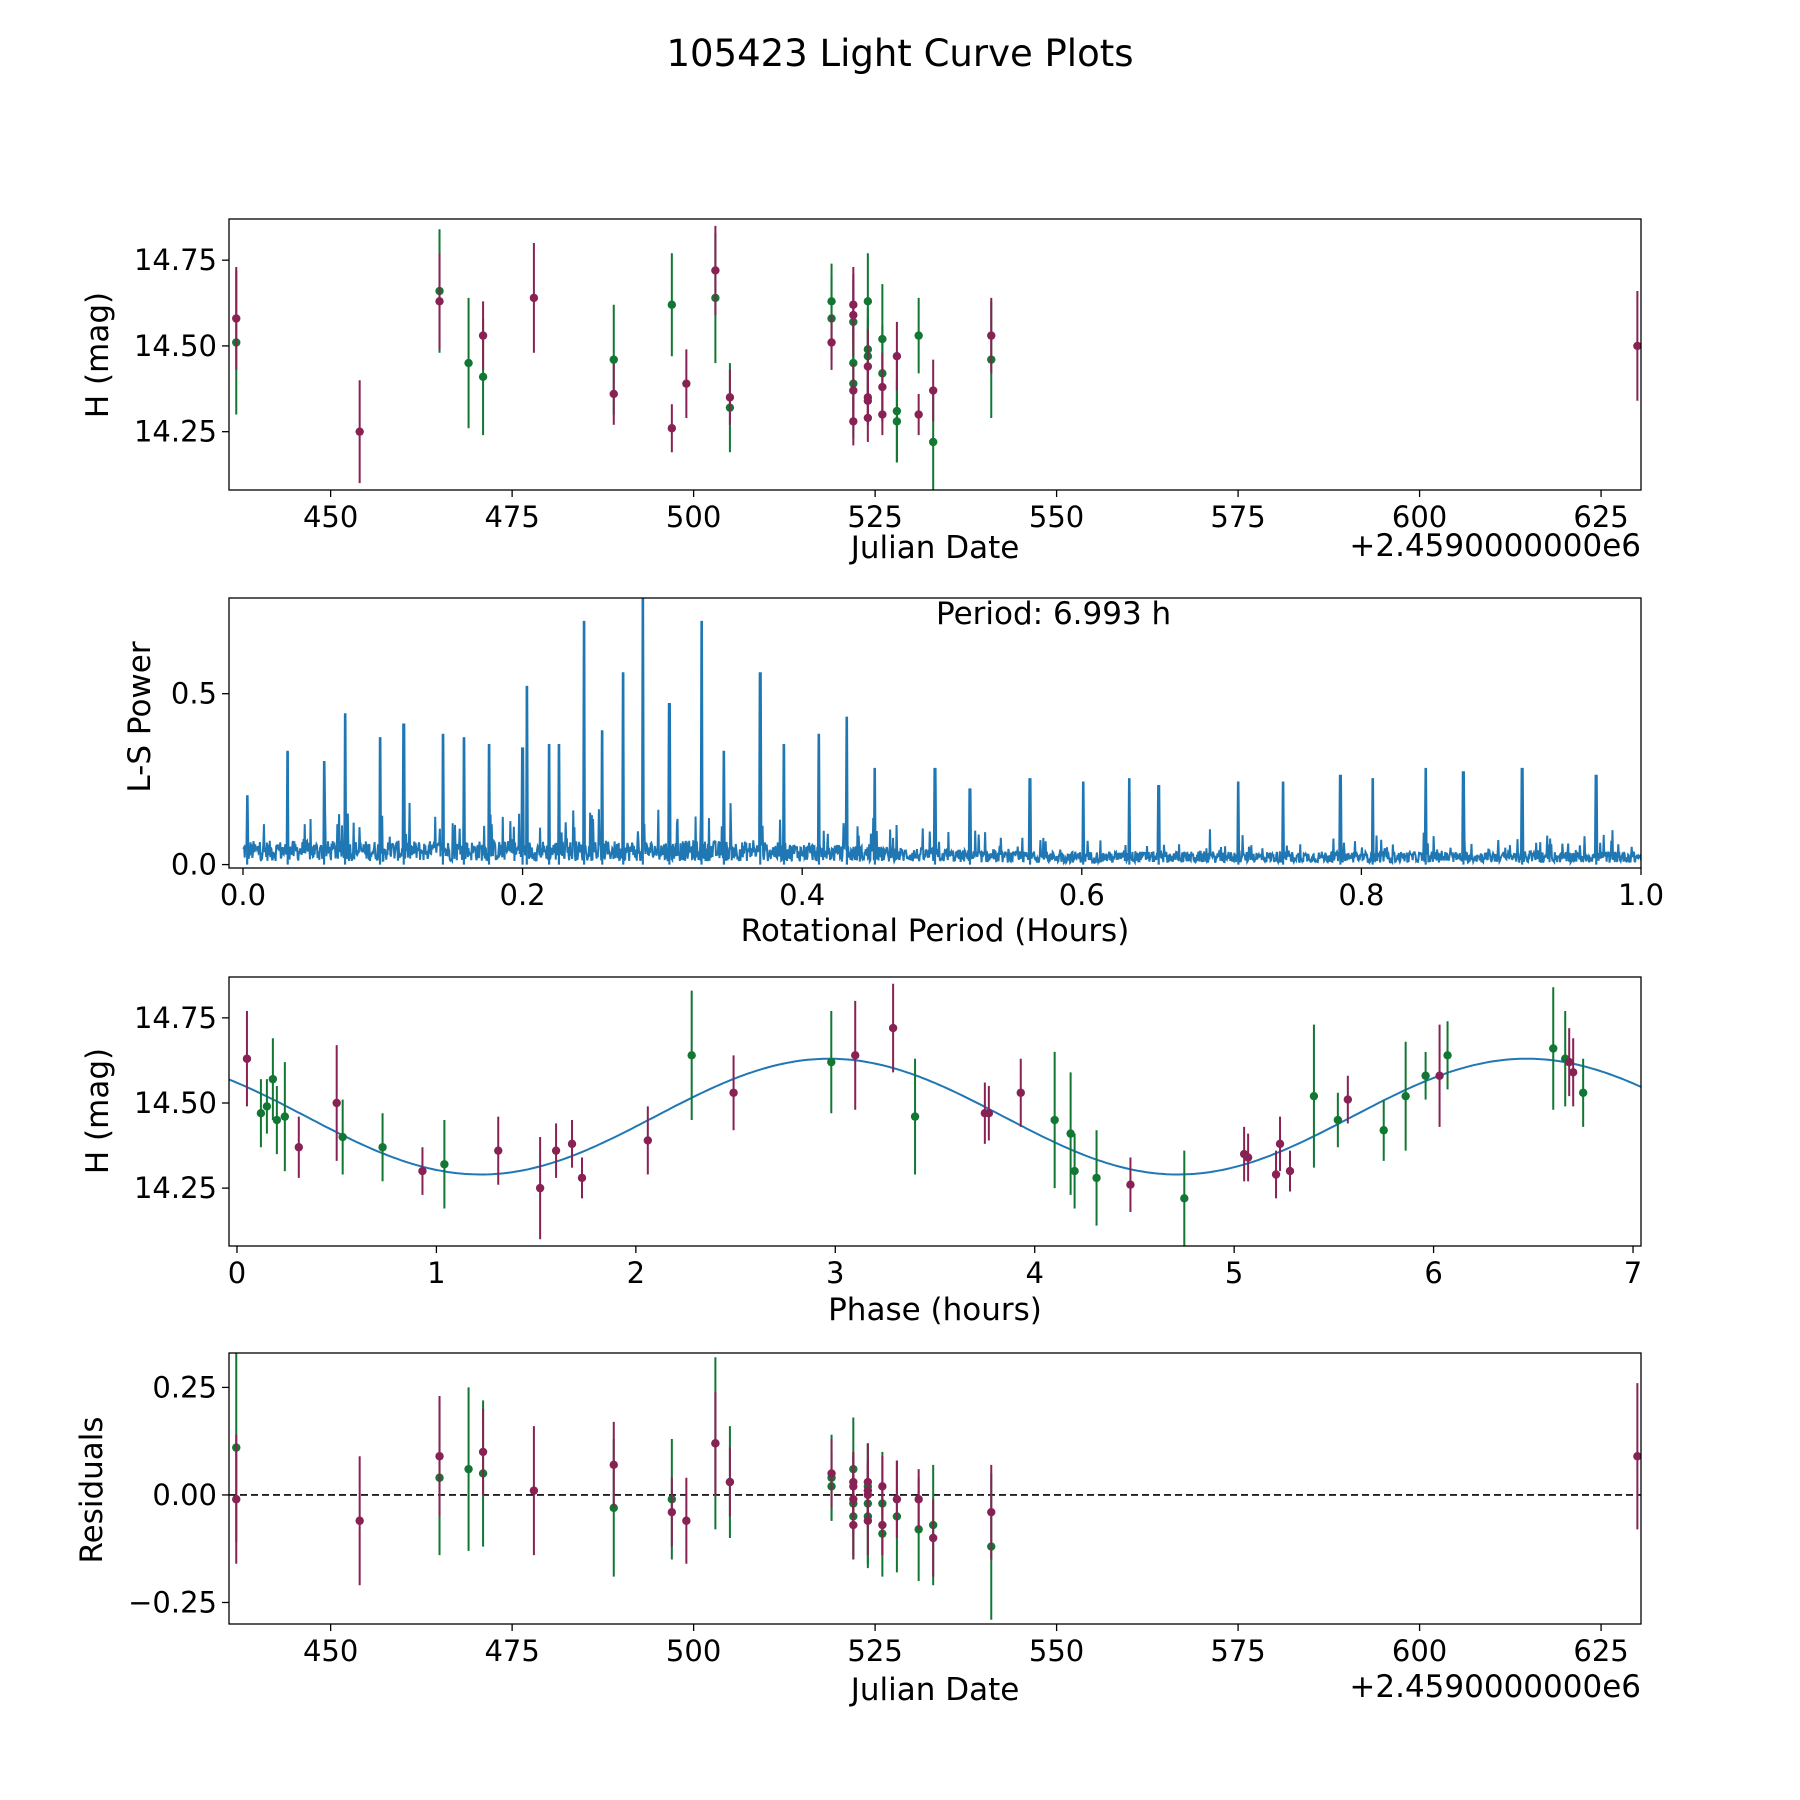 The height and width of the screenshot is (1800, 1800). I want to click on periodogram-xtick-label: 0.2, so click(523, 895).